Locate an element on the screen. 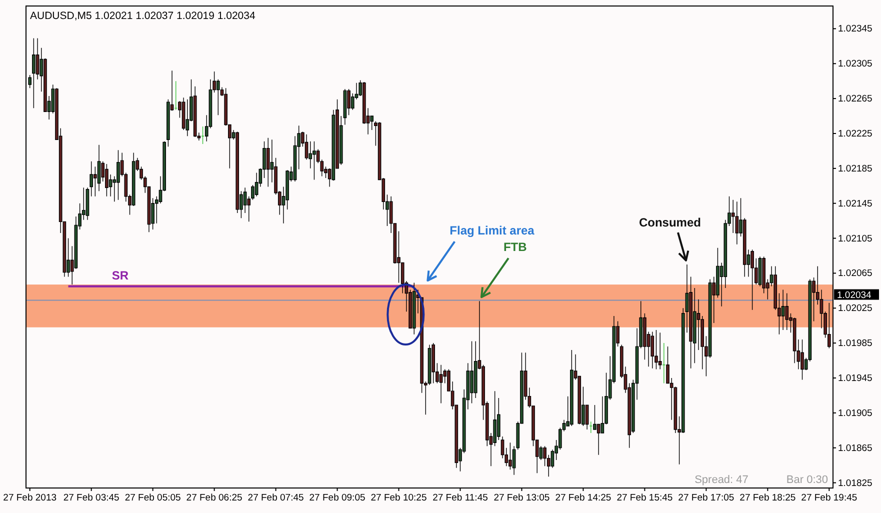 The image size is (881, 513). annotation: Spread: 47 is located at coordinates (721, 480).